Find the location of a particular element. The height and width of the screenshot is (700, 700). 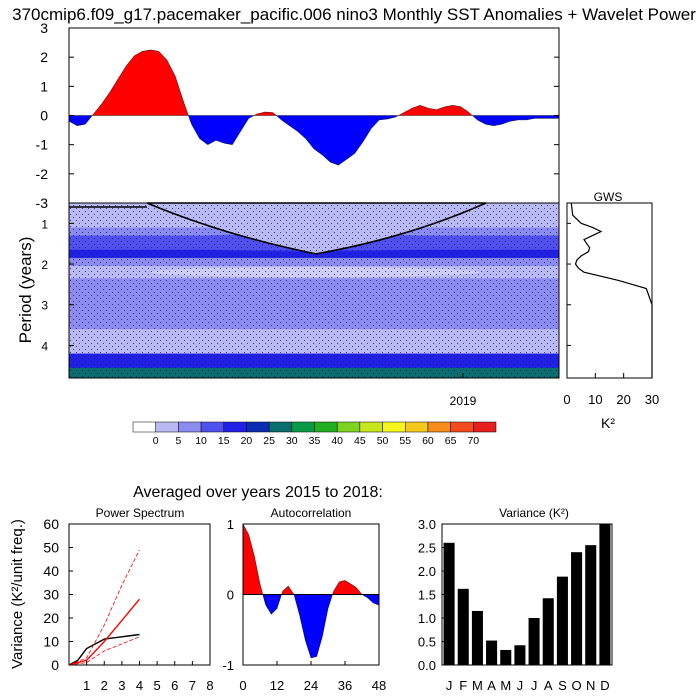

ps-y-tick-label: 30 is located at coordinates (51, 595).